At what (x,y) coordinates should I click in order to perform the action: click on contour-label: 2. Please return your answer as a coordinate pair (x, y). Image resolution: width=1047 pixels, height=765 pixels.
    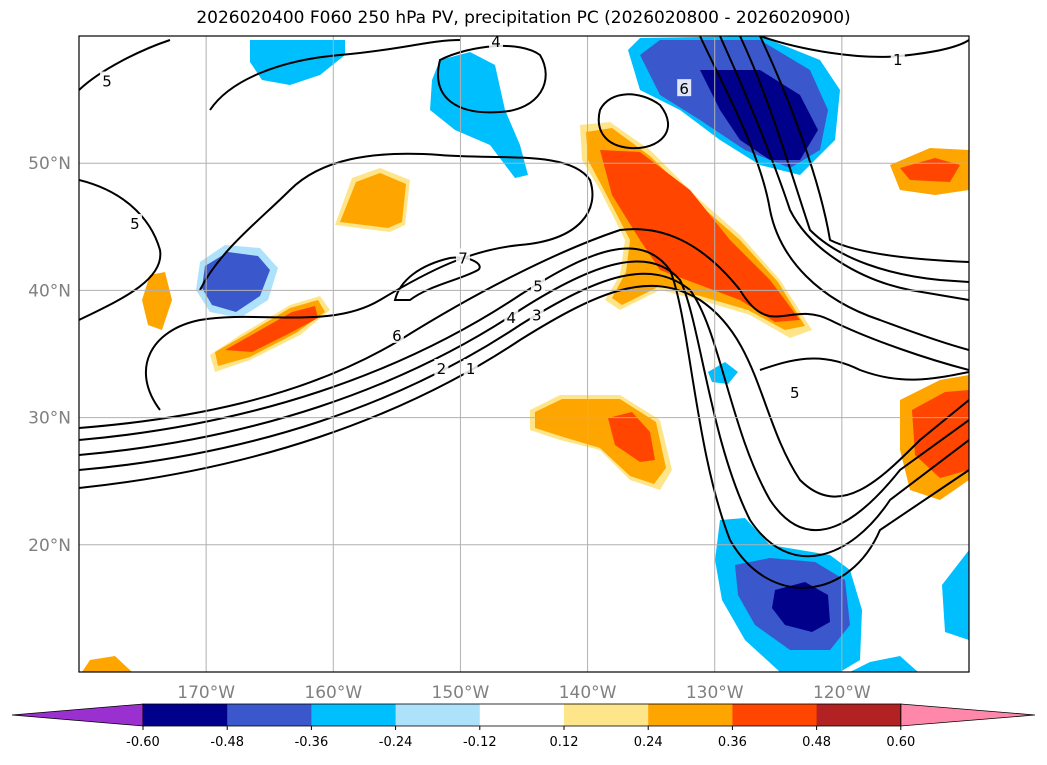
    Looking at the image, I should click on (442, 369).